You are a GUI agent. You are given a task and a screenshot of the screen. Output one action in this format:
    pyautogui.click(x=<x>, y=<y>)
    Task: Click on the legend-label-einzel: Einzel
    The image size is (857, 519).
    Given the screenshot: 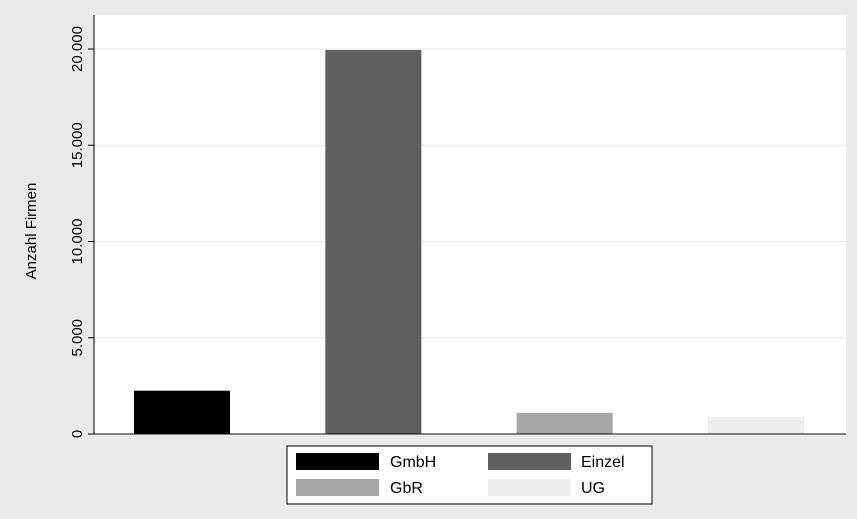 What is the action you would take?
    pyautogui.click(x=603, y=462)
    